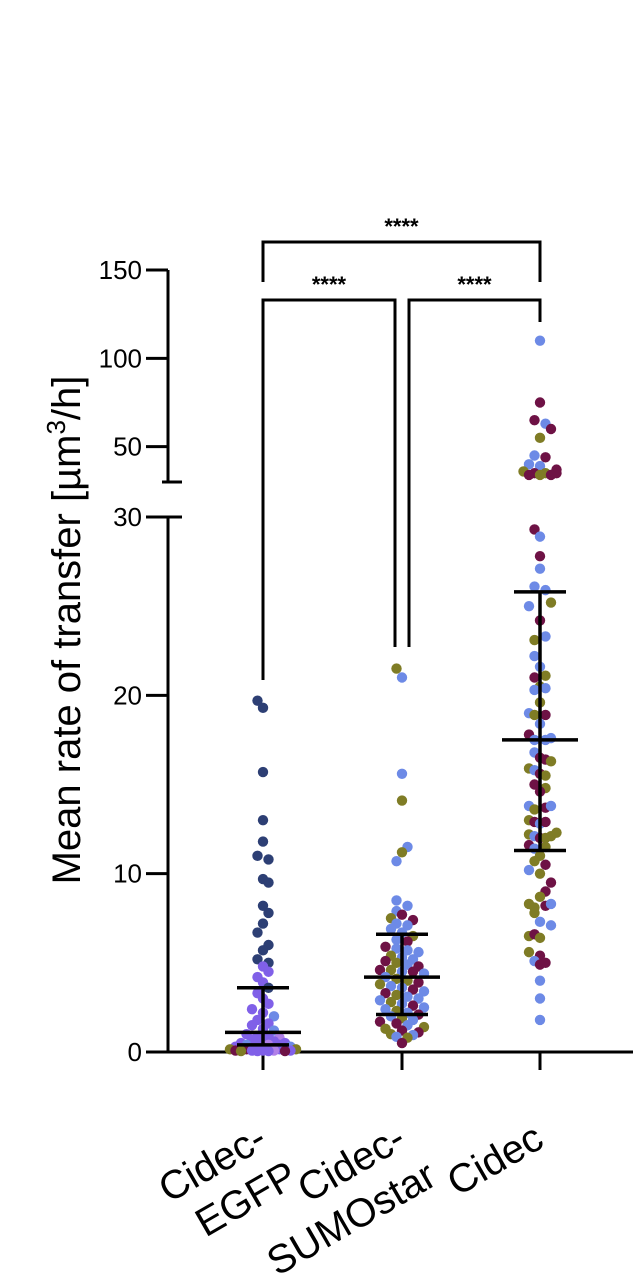 Image resolution: width=635 pixels, height=1274 pixels. I want to click on x-category-label: Cidec, so click(495, 1159).